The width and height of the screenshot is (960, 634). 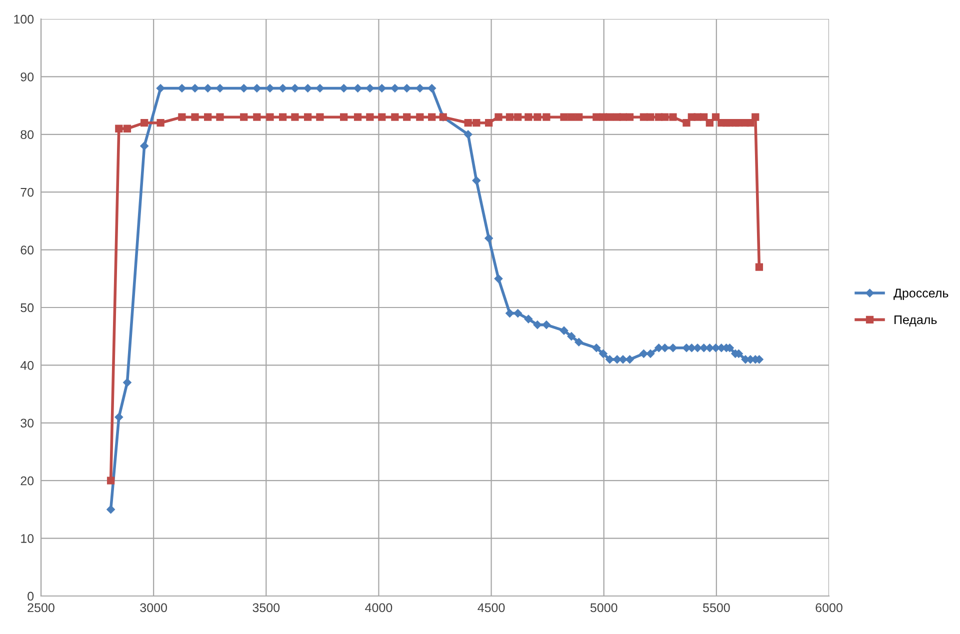 What do you see at coordinates (27, 250) in the screenshot?
I see `y-tick-label: 60` at bounding box center [27, 250].